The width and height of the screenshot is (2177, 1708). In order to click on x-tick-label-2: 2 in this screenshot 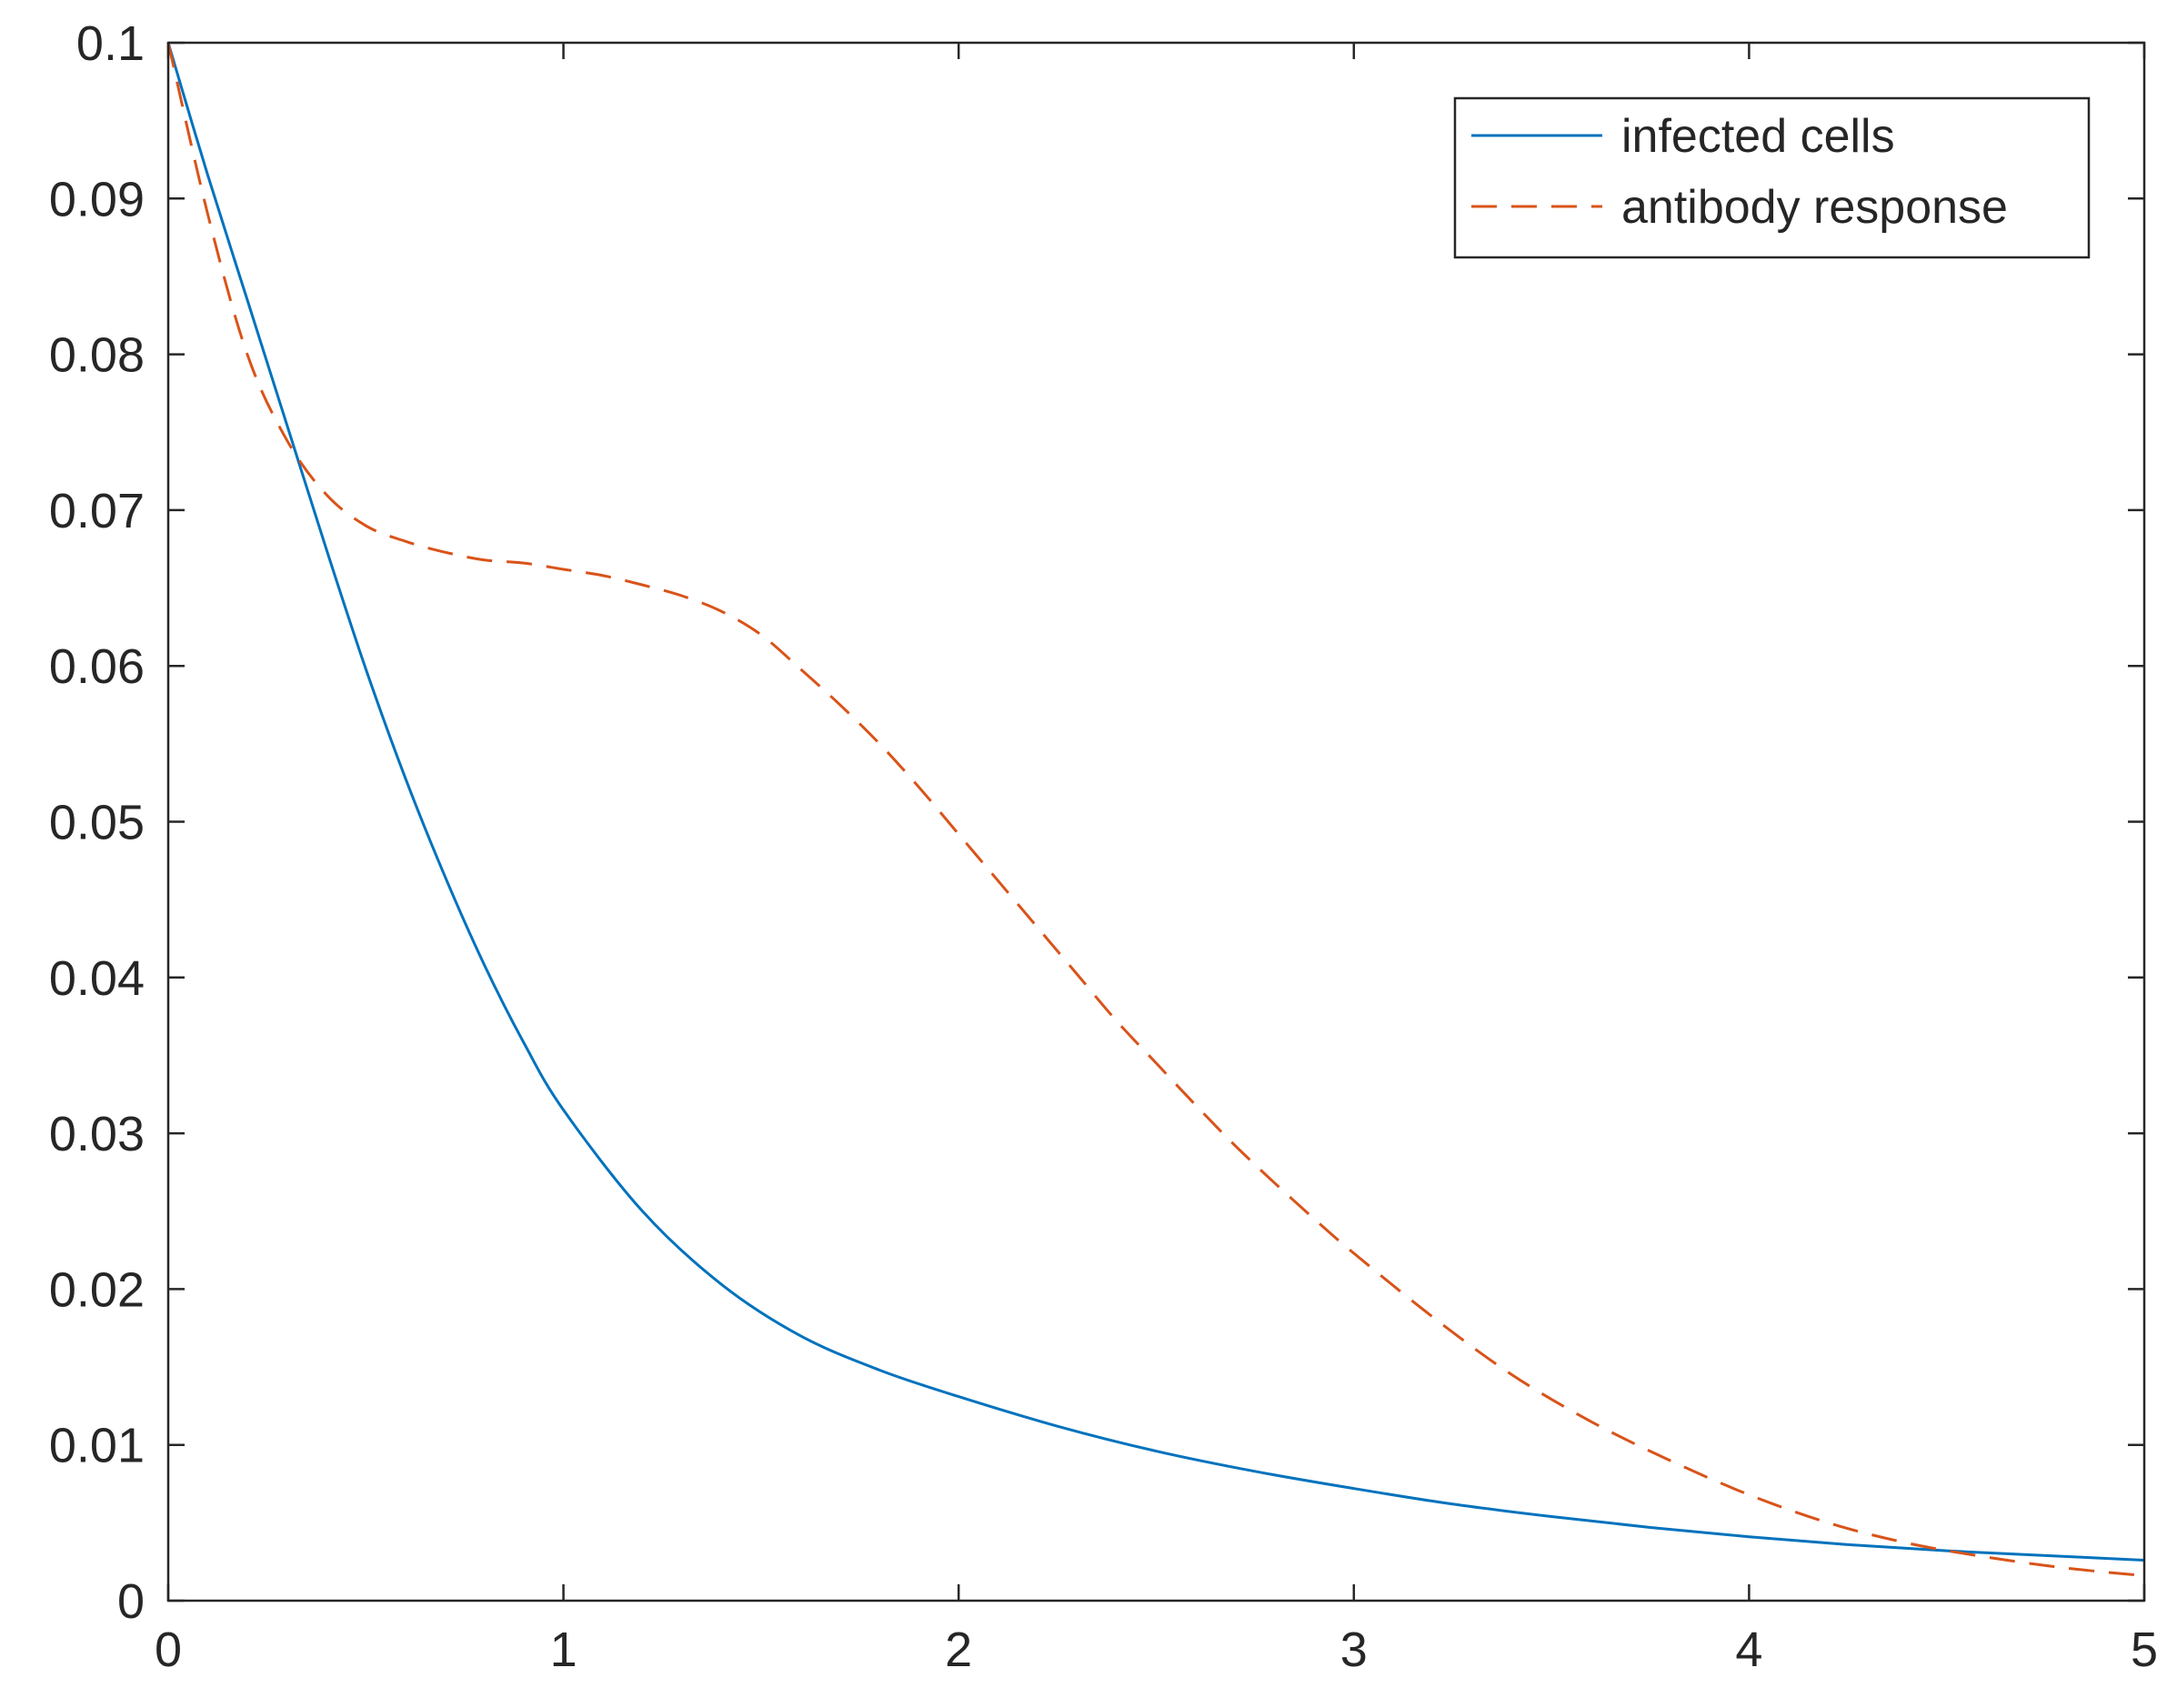, I will do `click(958, 1650)`.